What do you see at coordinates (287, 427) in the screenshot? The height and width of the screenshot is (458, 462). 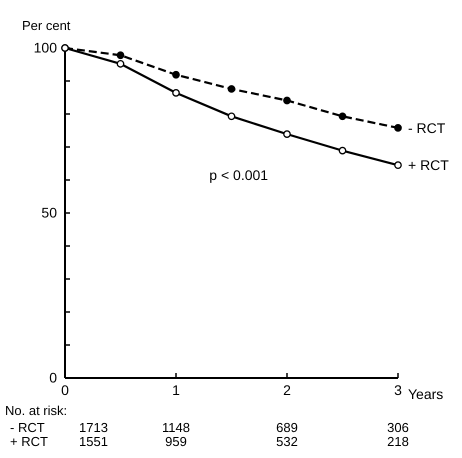 I see `text: 689` at bounding box center [287, 427].